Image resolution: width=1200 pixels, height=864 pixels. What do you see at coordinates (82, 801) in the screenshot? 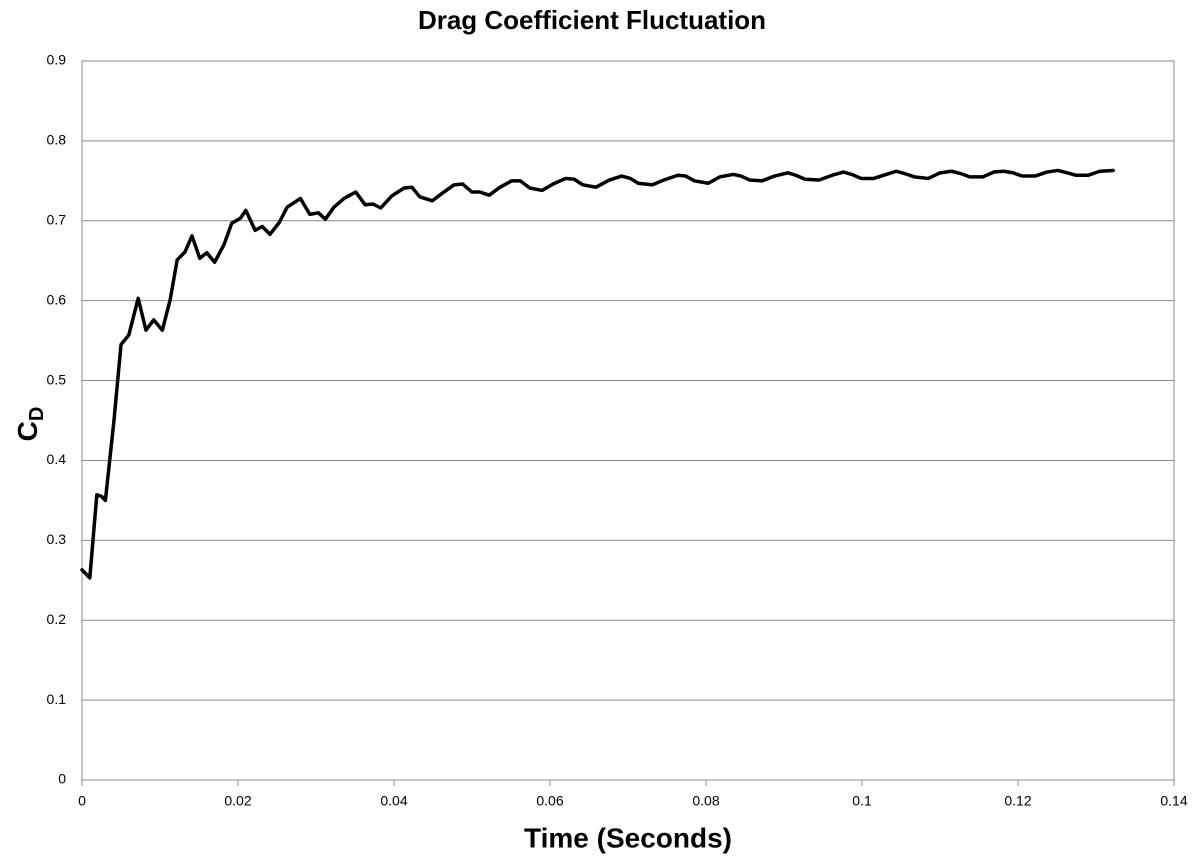
I see `x-tick-label: 0` at bounding box center [82, 801].